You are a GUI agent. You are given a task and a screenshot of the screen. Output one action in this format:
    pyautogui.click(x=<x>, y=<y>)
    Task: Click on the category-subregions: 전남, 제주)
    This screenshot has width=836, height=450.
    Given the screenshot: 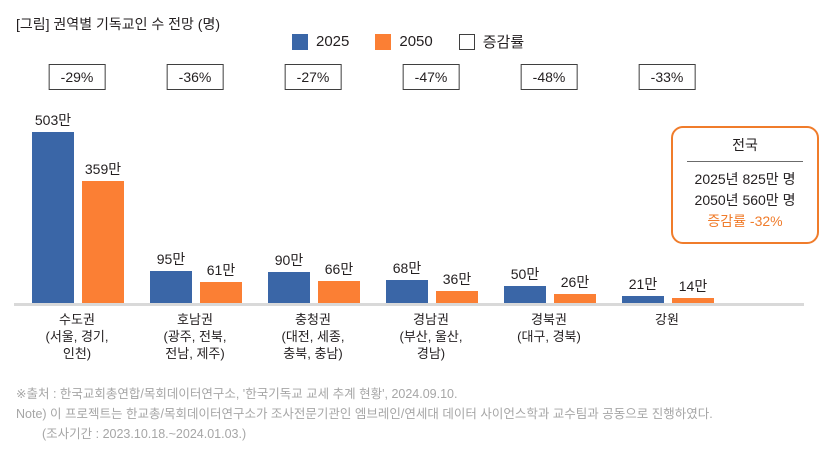 What is the action you would take?
    pyautogui.click(x=195, y=353)
    